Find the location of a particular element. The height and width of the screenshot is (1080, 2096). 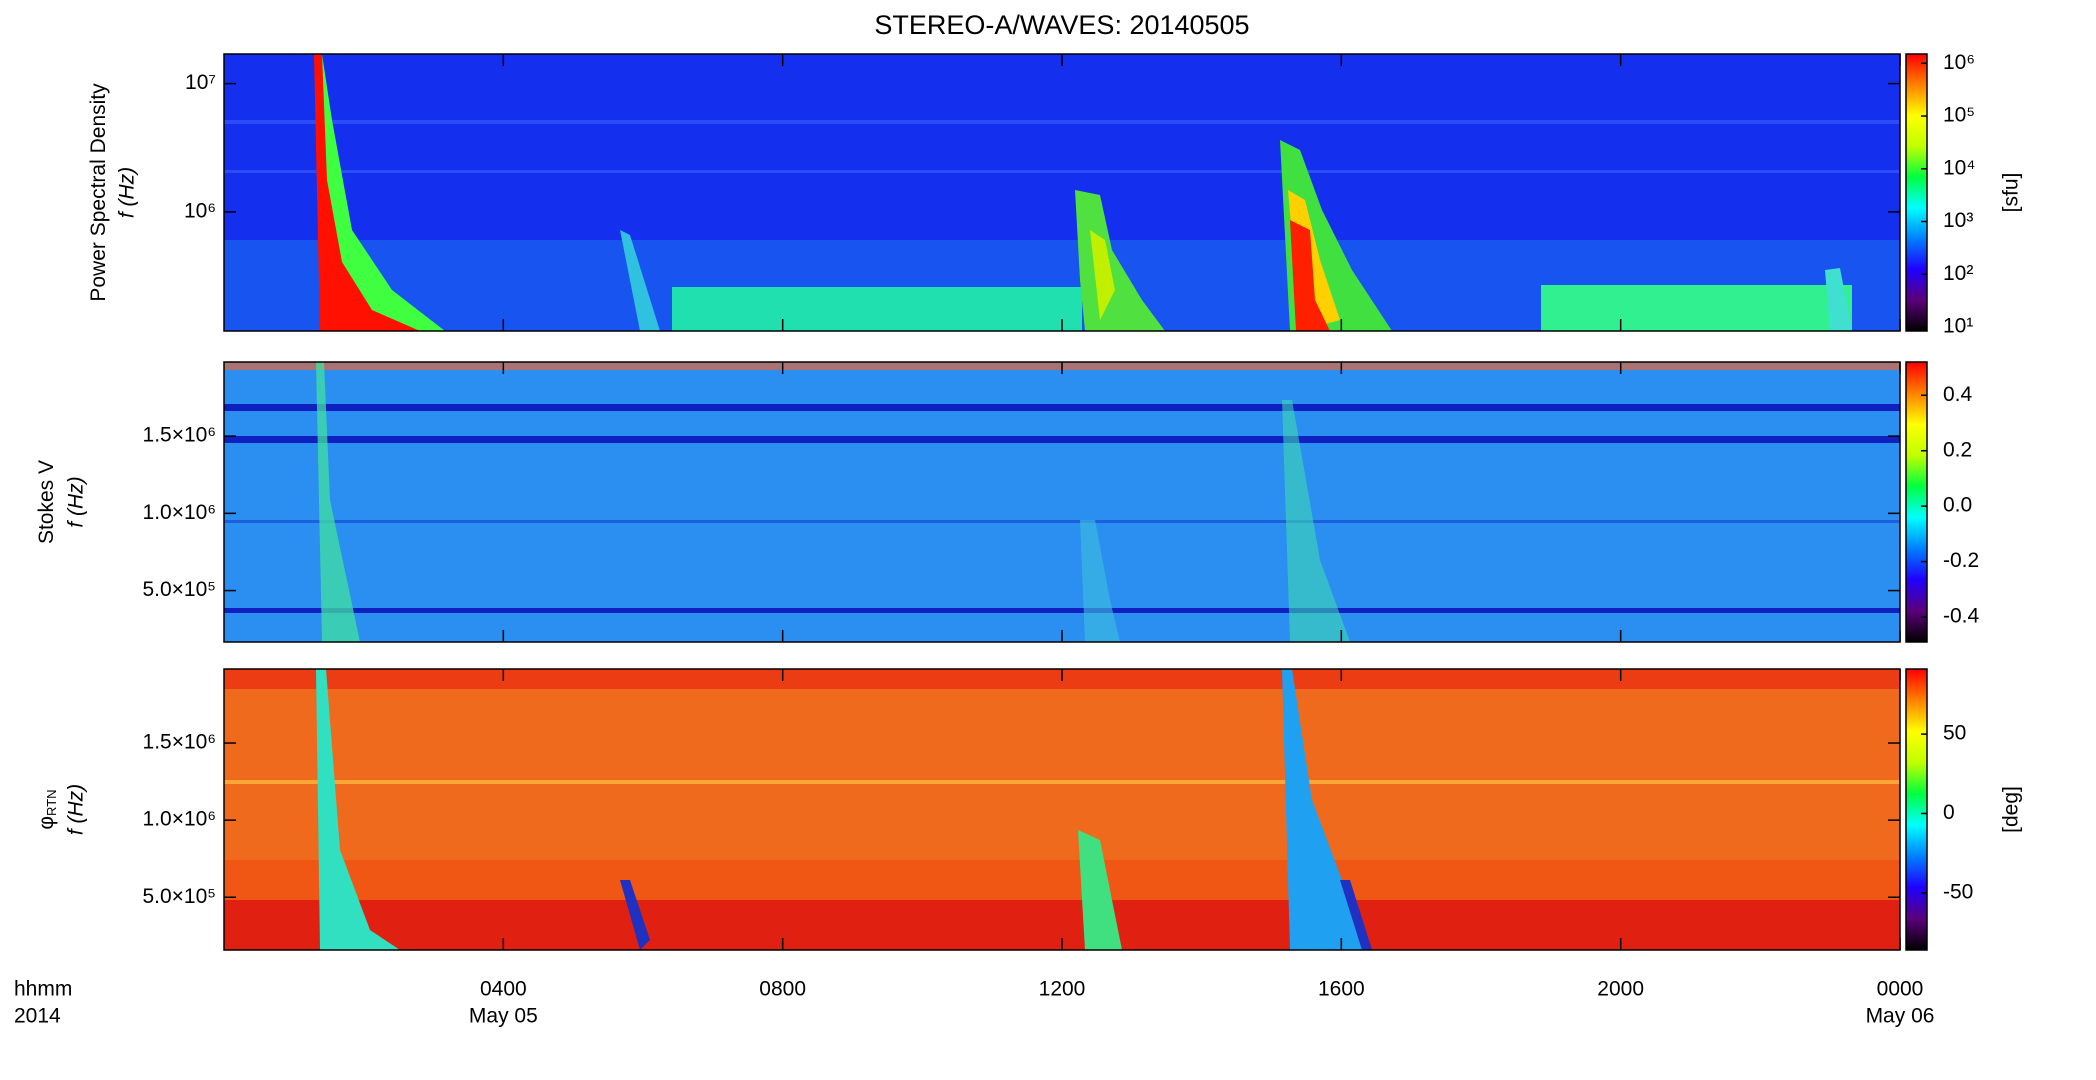

colorbar-tick-label: -0.4 is located at coordinates (1961, 616).